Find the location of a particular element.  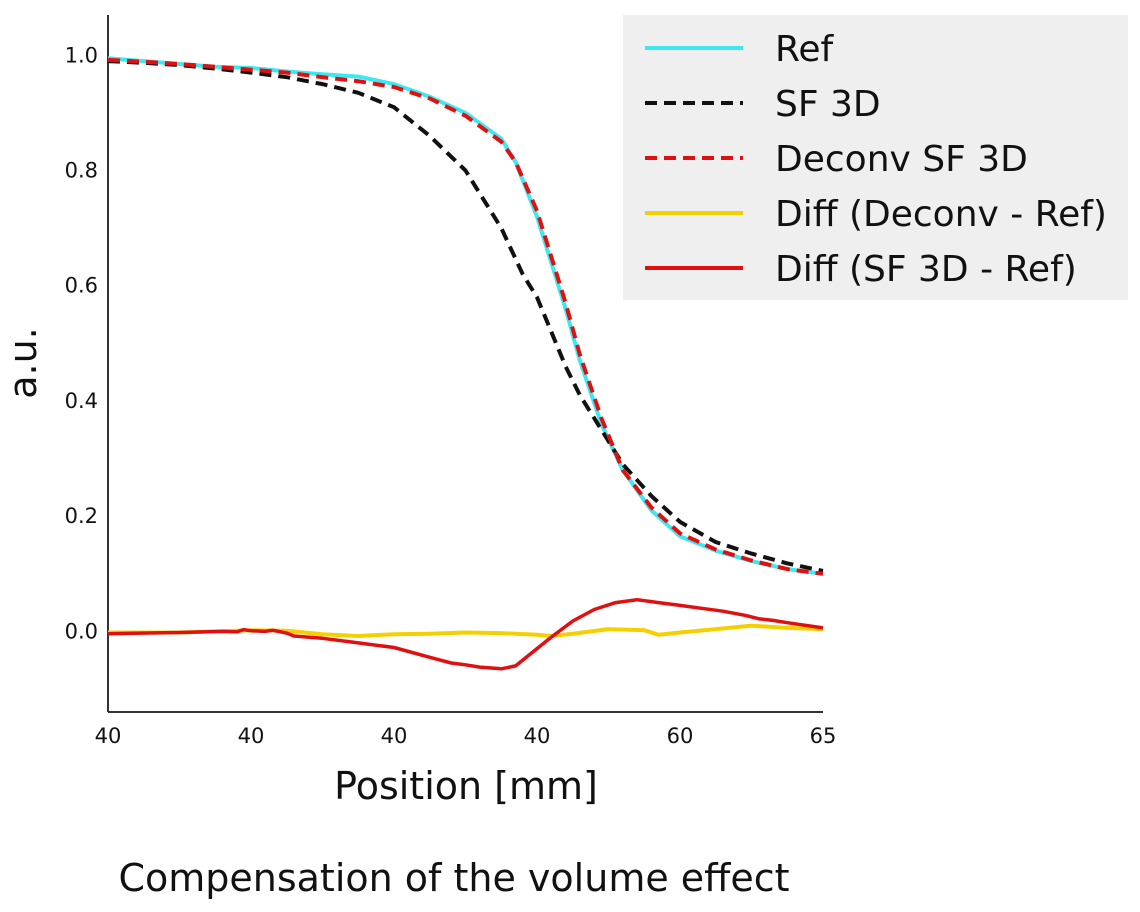

y-tick-labels: 0.0 0.2 0.4 0.6 0.8 1.0 is located at coordinates (81, 343).